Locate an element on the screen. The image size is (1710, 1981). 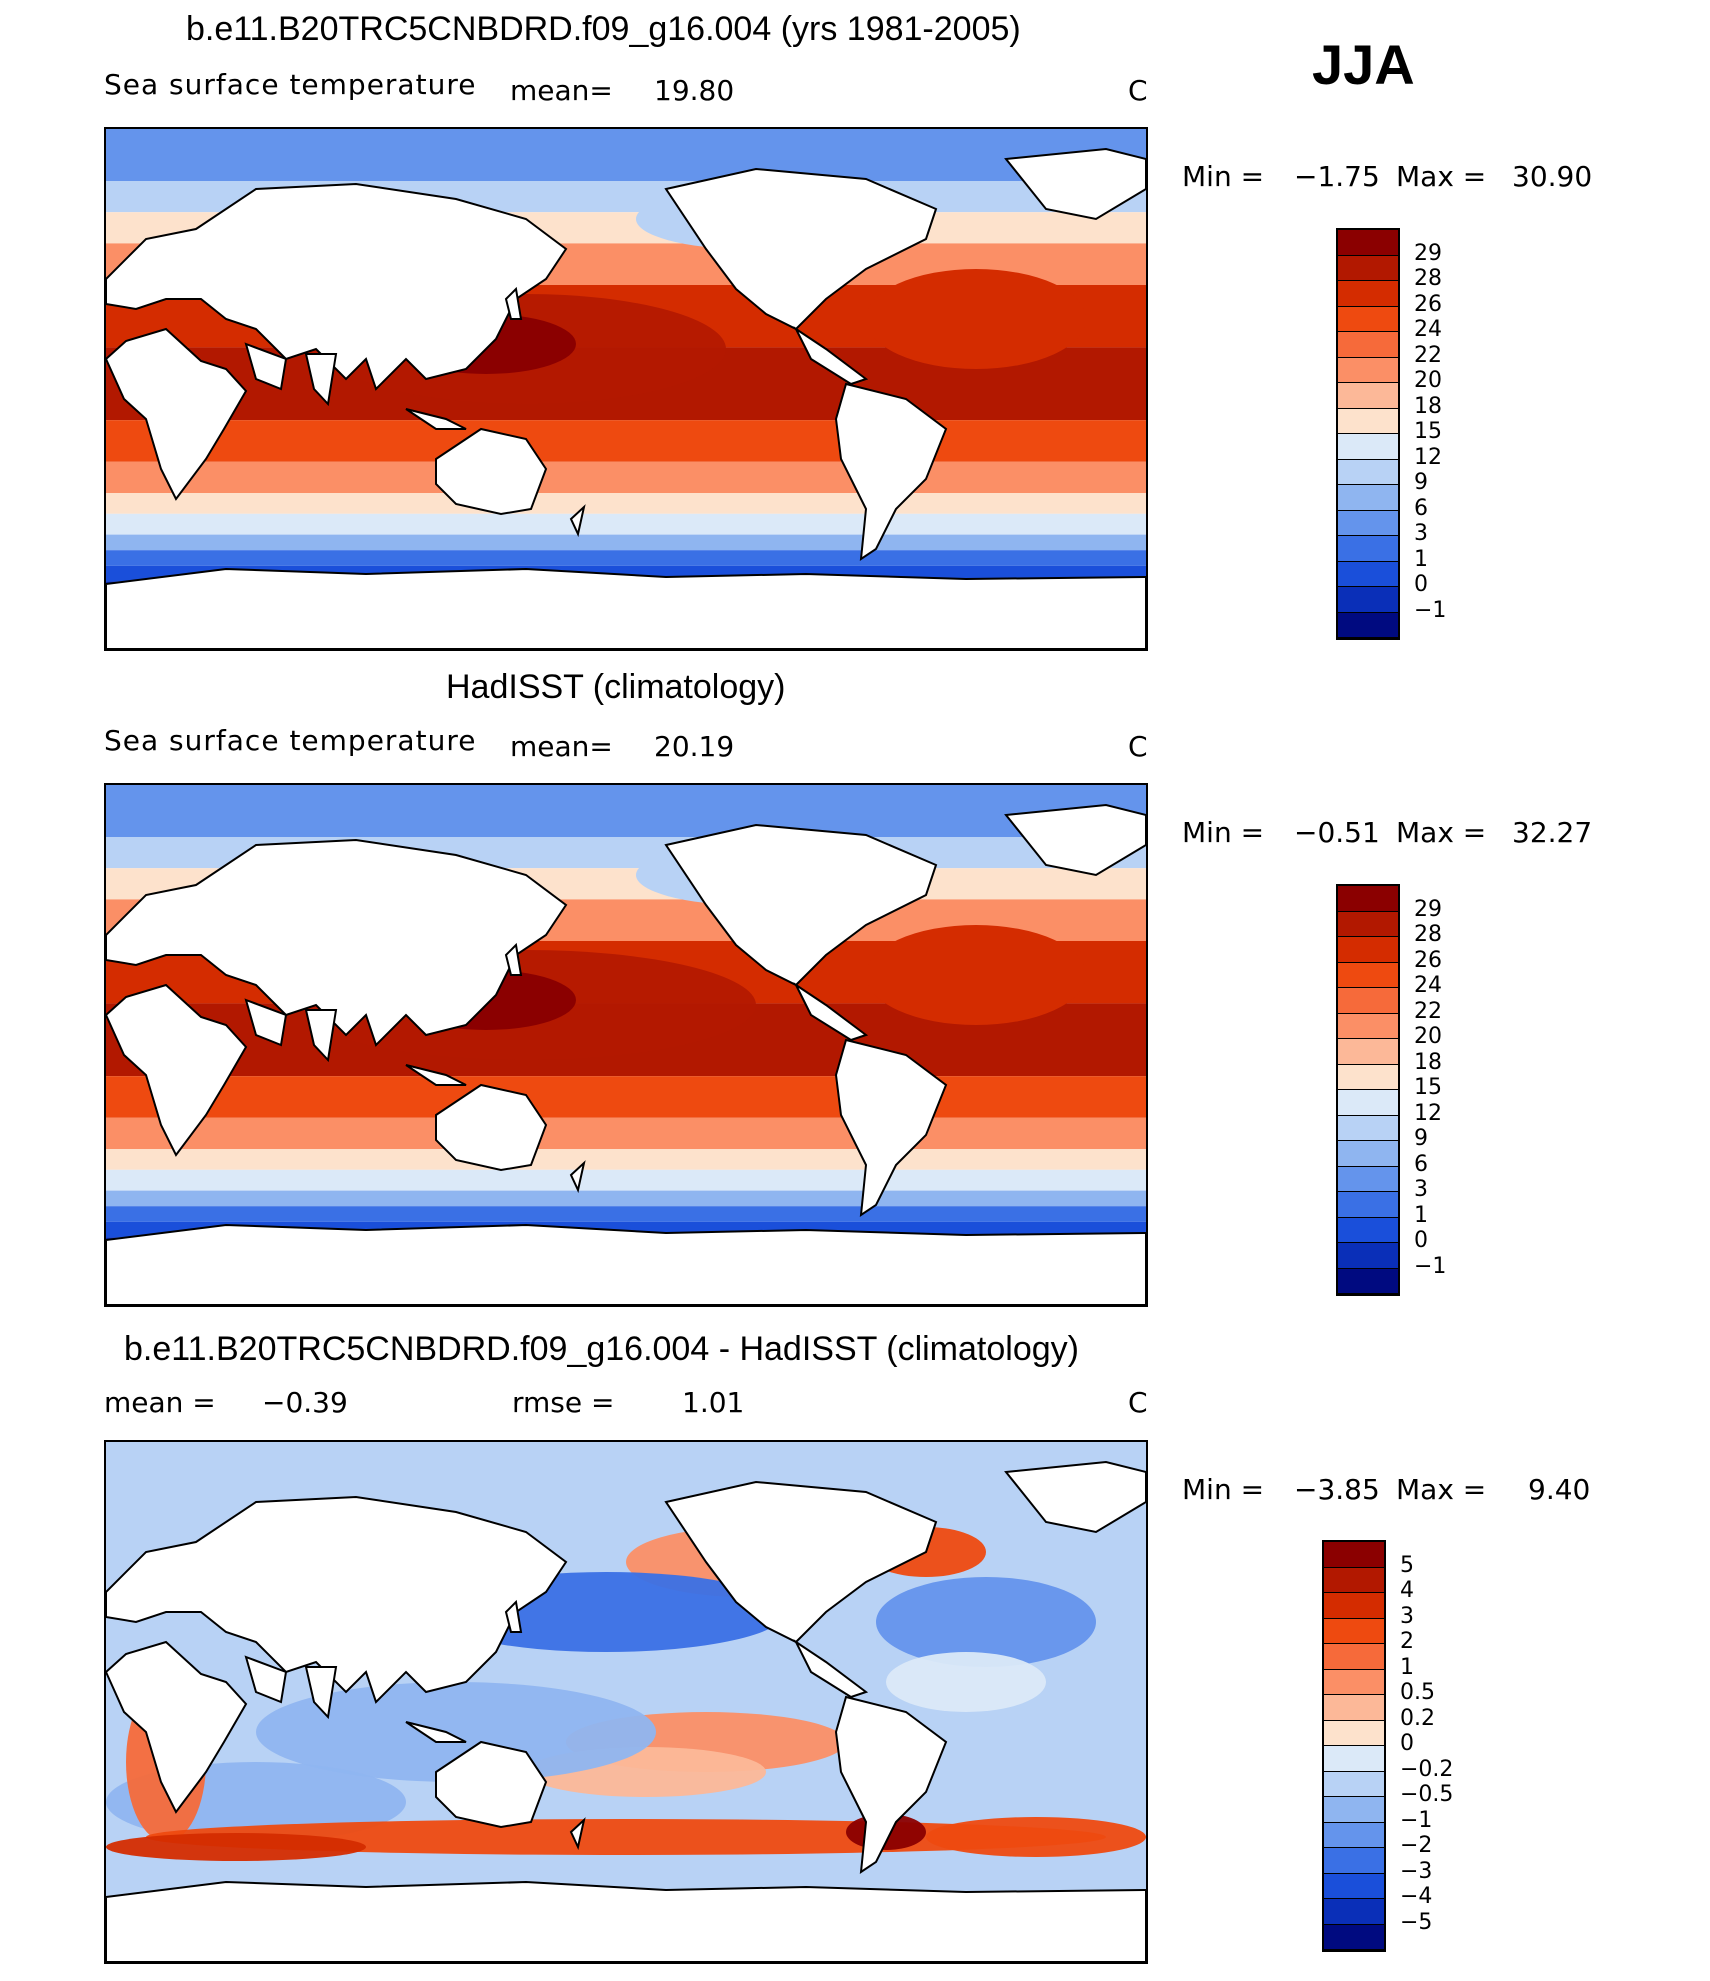
colorbar-tick-label: 9 is located at coordinates (1421, 482).